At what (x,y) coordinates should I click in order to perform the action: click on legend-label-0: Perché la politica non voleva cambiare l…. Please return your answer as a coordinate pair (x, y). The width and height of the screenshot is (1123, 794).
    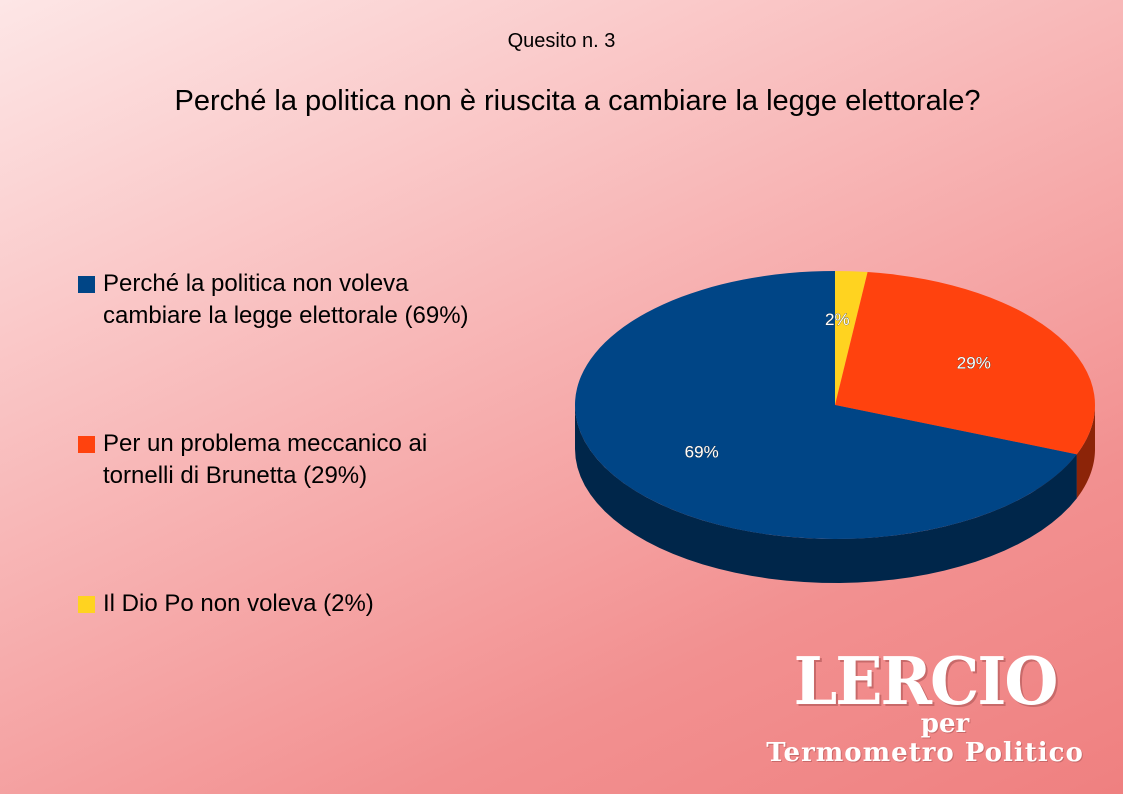
    Looking at the image, I should click on (286, 299).